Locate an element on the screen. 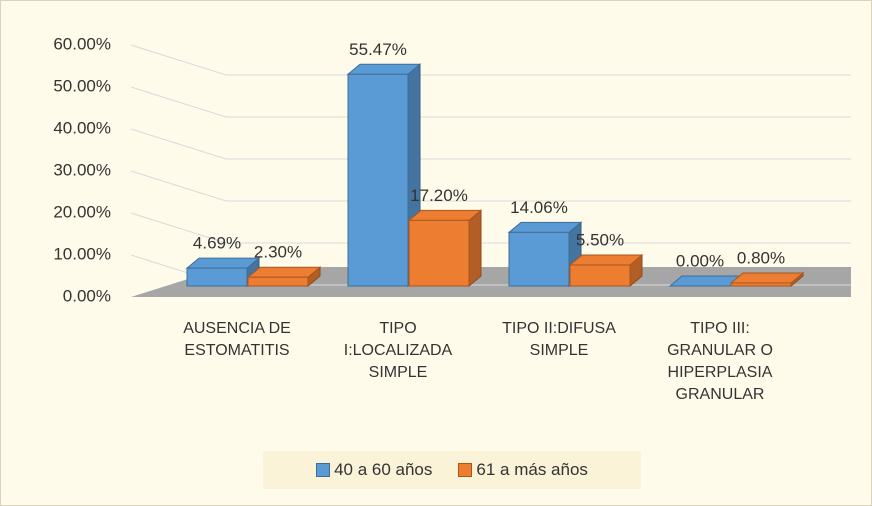 The height and width of the screenshot is (506, 872). y-tick-label: 60.00% is located at coordinates (82, 43).